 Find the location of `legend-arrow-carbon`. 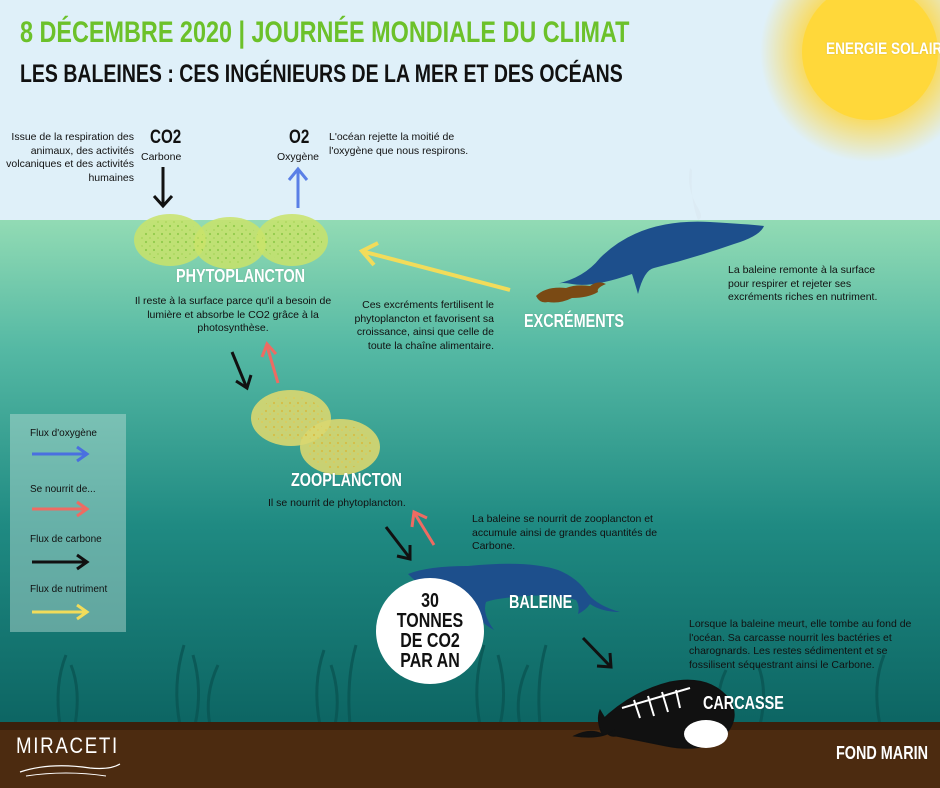

legend-arrow-carbon is located at coordinates (61, 562).